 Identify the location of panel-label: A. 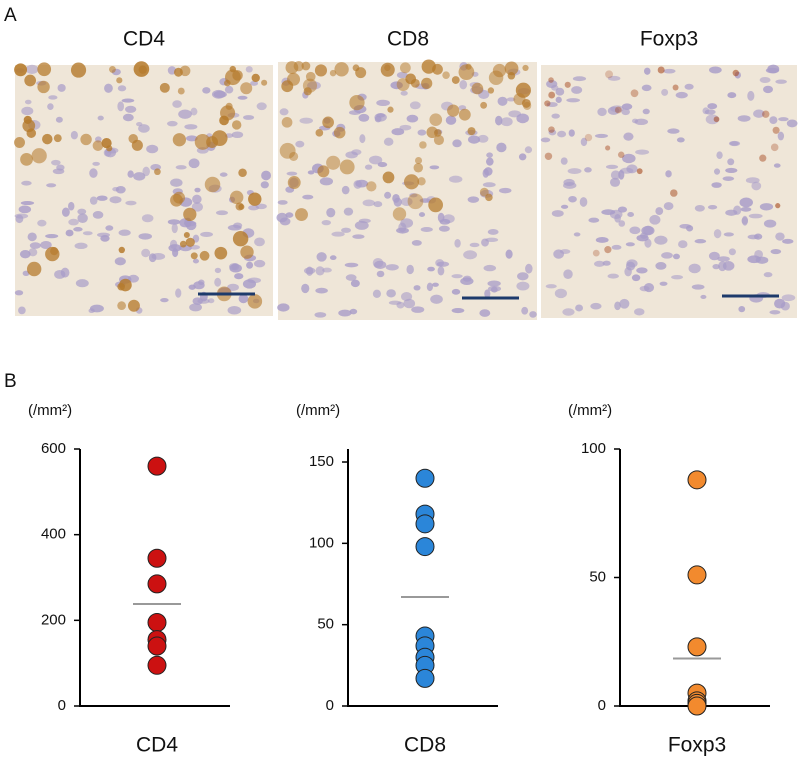
(10, 15).